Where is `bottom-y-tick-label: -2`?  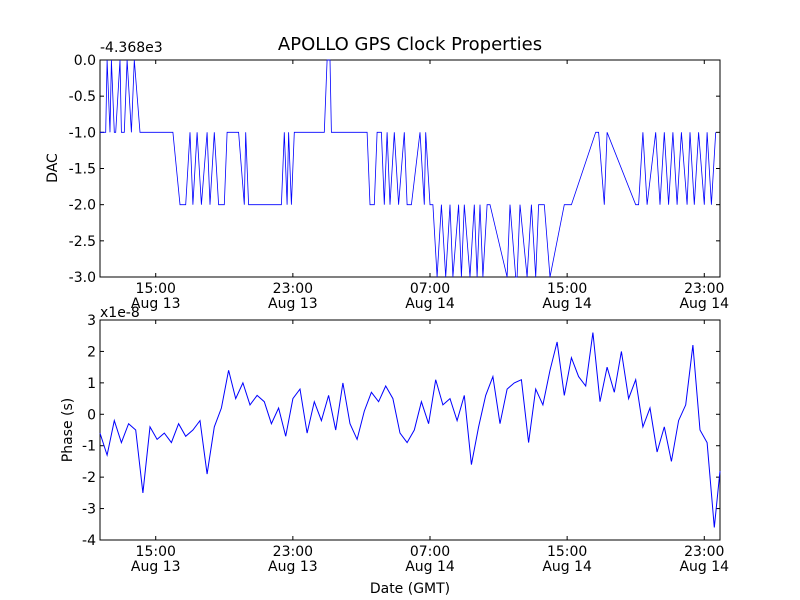 bottom-y-tick-label: -2 is located at coordinates (89, 478).